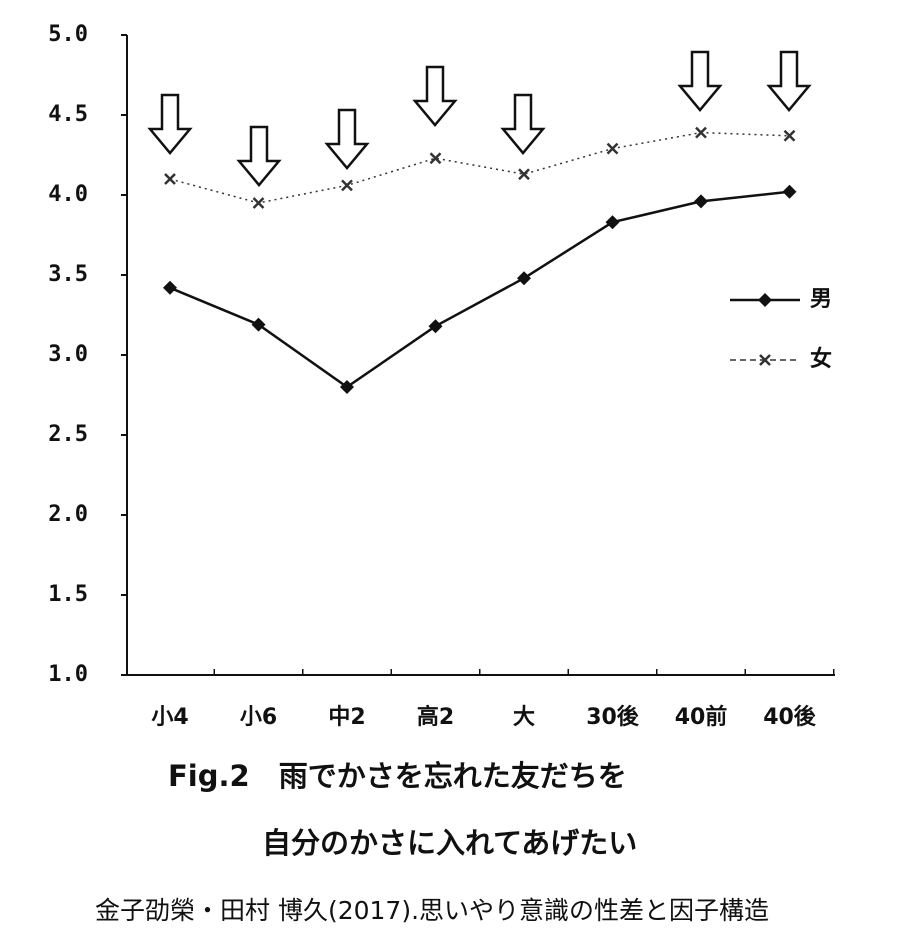  I want to click on y-tick-label: 3.0, so click(68, 354).